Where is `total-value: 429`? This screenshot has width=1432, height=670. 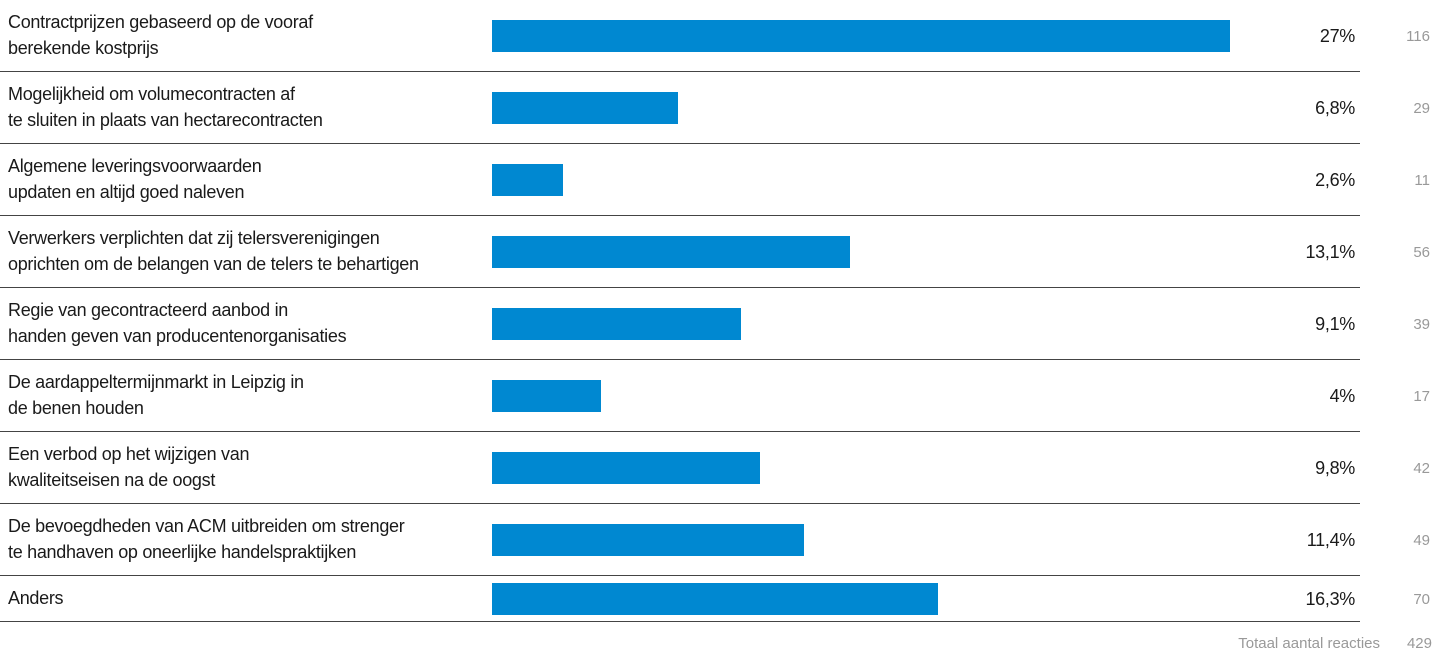 total-value: 429 is located at coordinates (1419, 643).